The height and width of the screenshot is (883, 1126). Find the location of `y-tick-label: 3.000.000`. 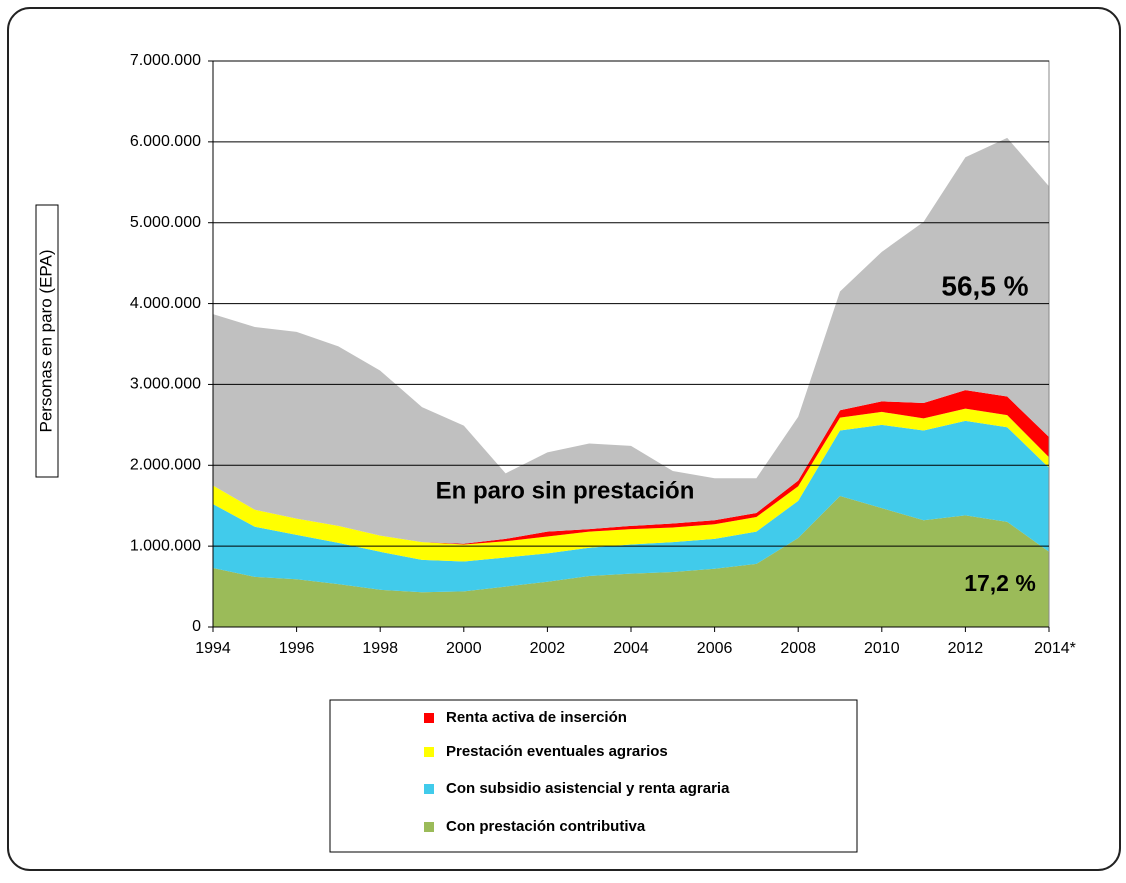

y-tick-label: 3.000.000 is located at coordinates (165, 384).